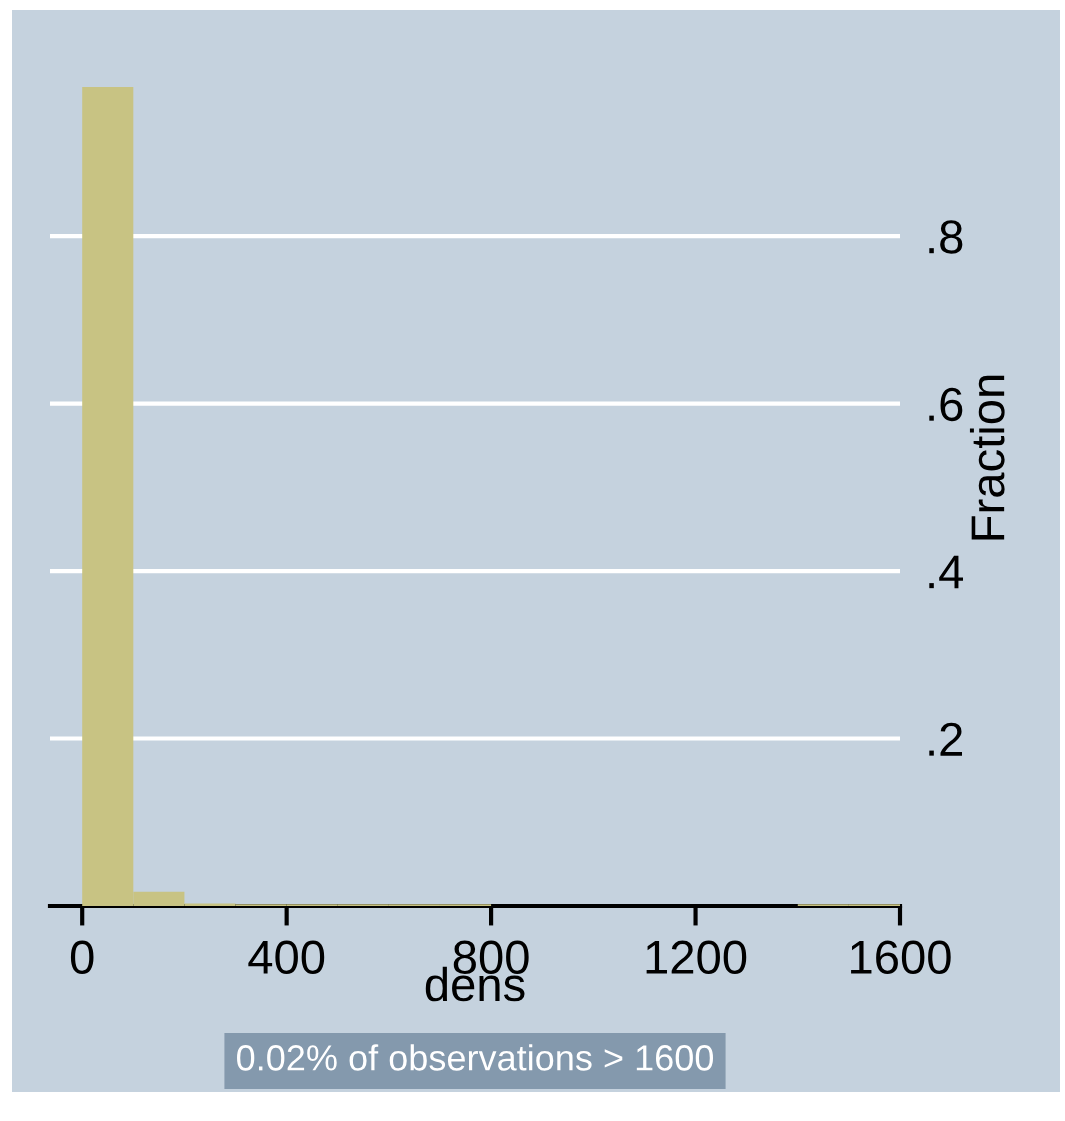  Describe the element at coordinates (696, 957) in the screenshot. I see `x-tick-label: 1200` at that location.